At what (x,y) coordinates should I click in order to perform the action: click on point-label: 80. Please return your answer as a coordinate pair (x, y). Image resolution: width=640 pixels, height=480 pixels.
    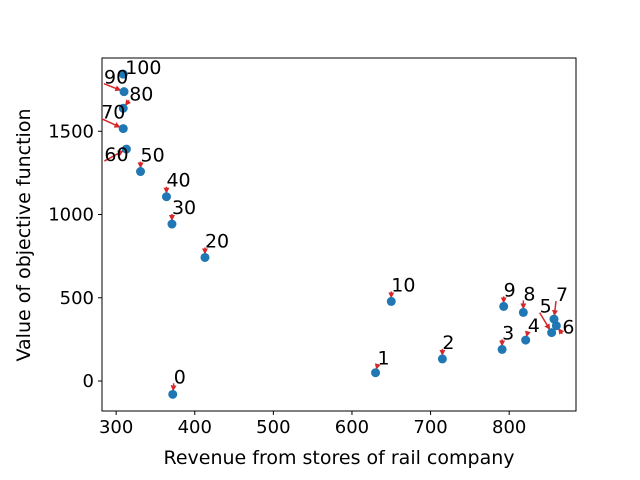
    Looking at the image, I should click on (141, 94).